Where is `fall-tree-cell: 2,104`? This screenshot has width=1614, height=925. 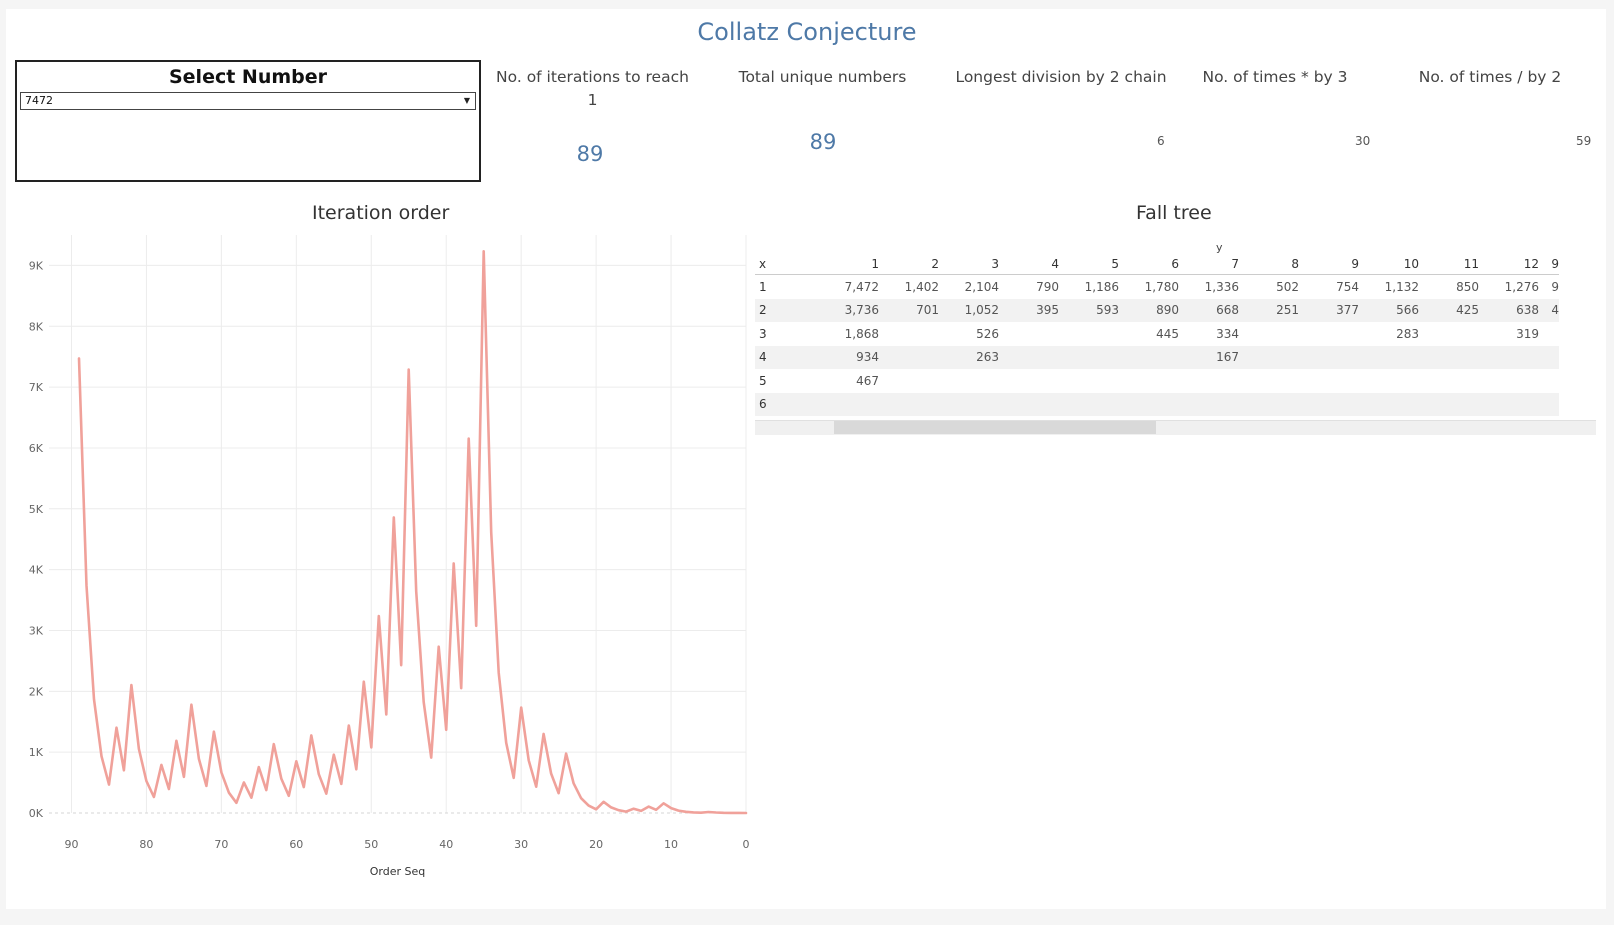
fall-tree-cell: 2,104 is located at coordinates (981, 286).